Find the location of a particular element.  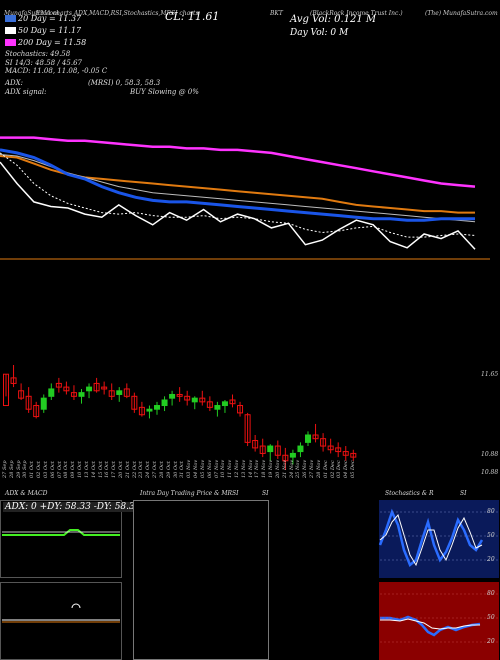

legend-ema200: 200 Day = 11.58 is located at coordinates (45, 42).